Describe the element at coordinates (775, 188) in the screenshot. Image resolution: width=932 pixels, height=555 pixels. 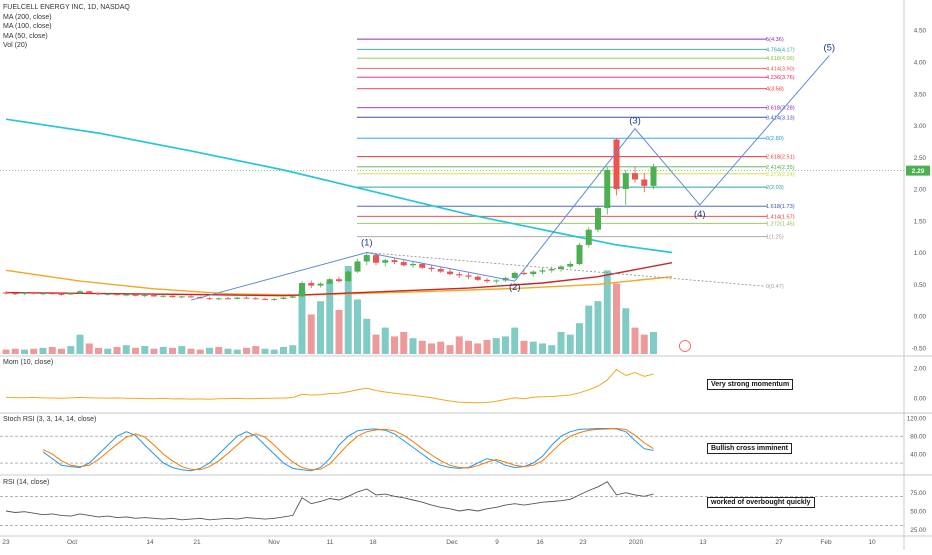
I see `fib-label-12: 2(2.03)` at that location.